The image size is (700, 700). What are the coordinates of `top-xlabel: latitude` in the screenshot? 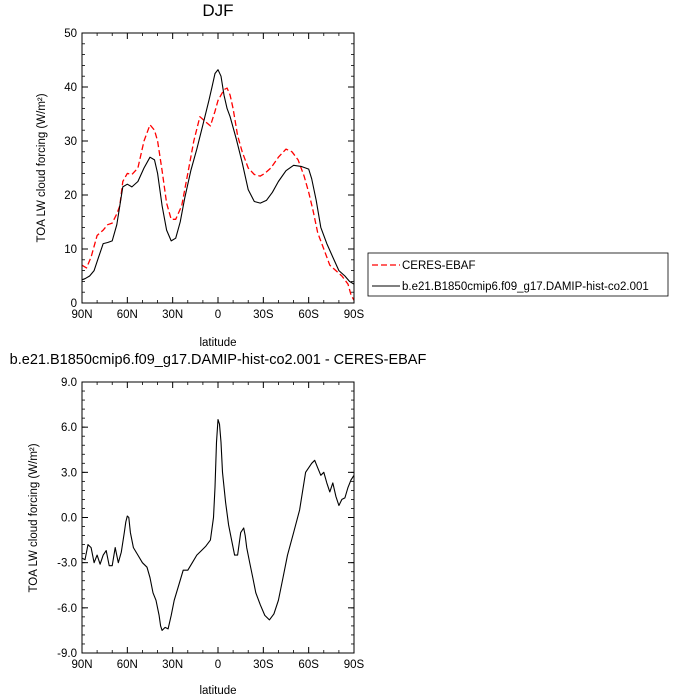 It's located at (217, 343).